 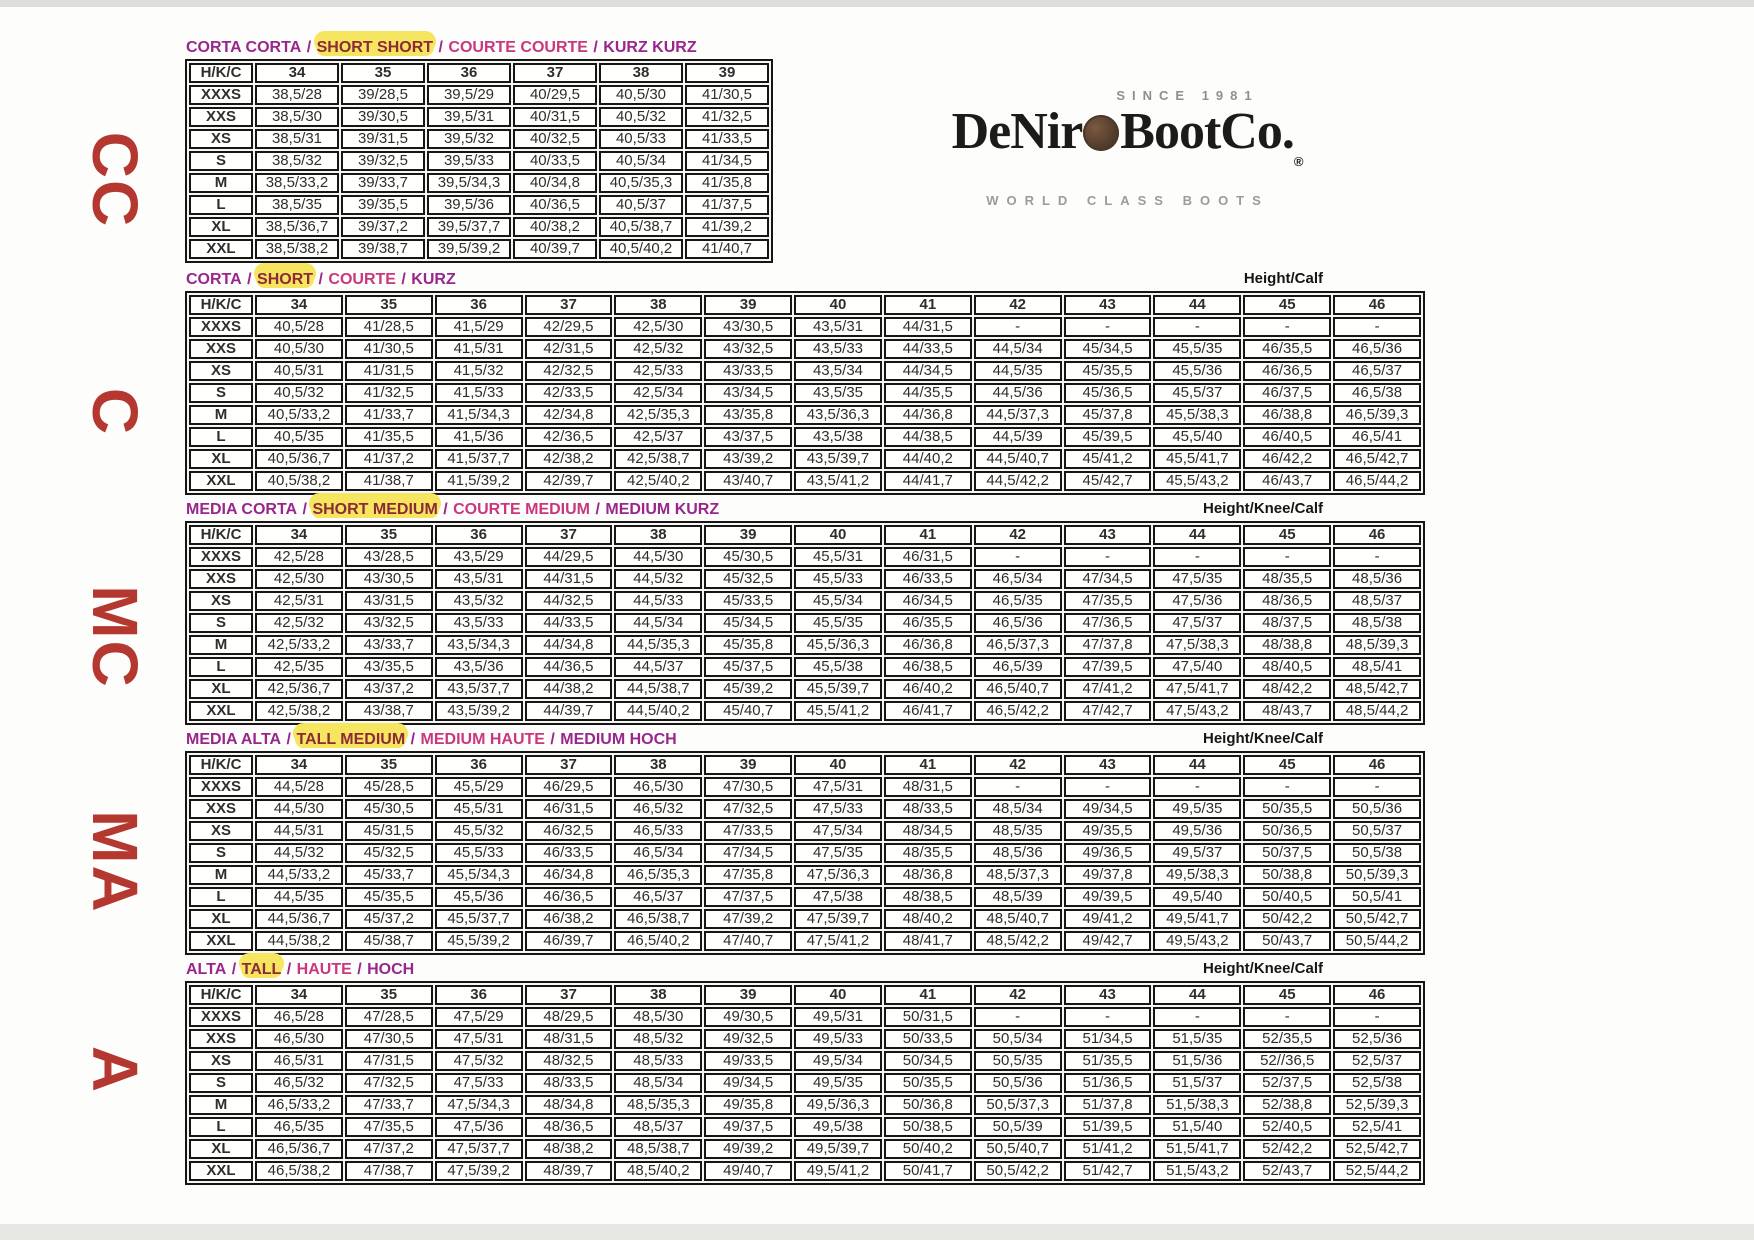 I want to click on size-cell: 45,5/31, so click(x=478, y=809).